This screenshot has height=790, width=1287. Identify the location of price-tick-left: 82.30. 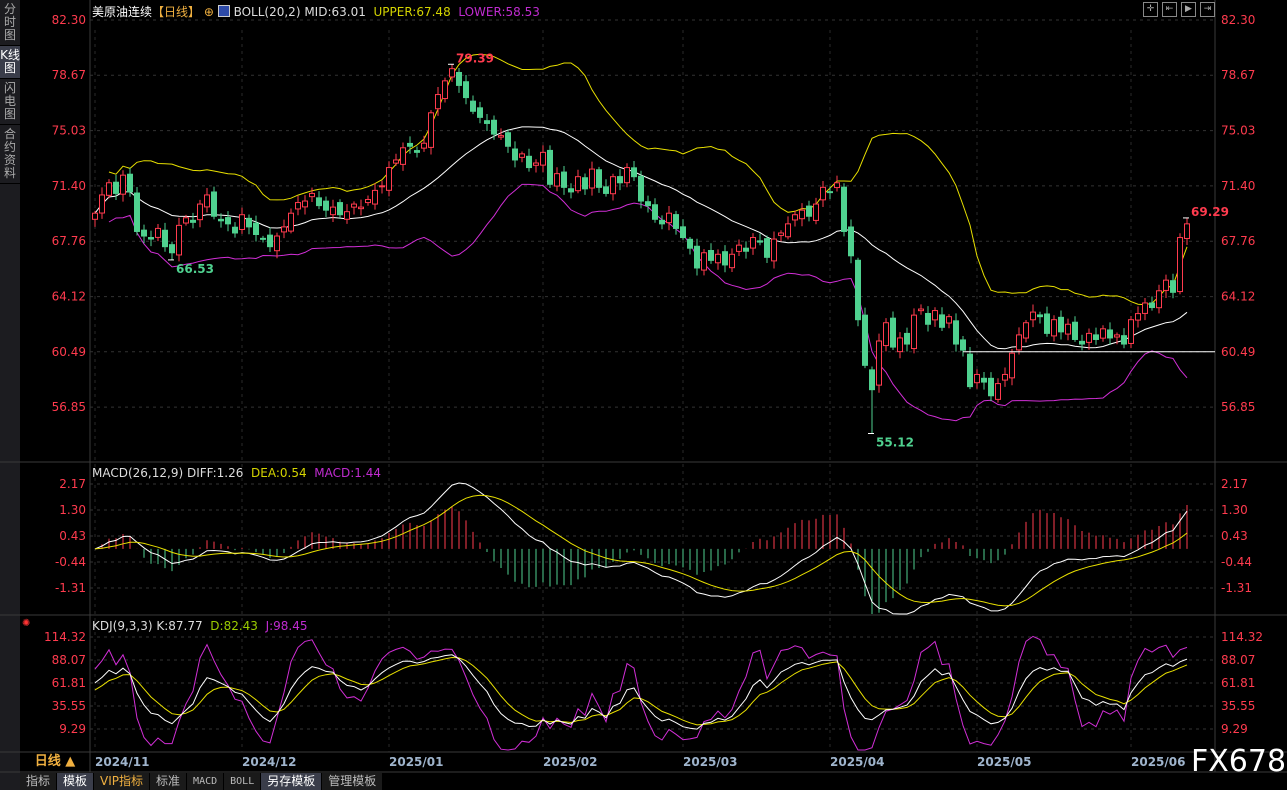
(69, 20).